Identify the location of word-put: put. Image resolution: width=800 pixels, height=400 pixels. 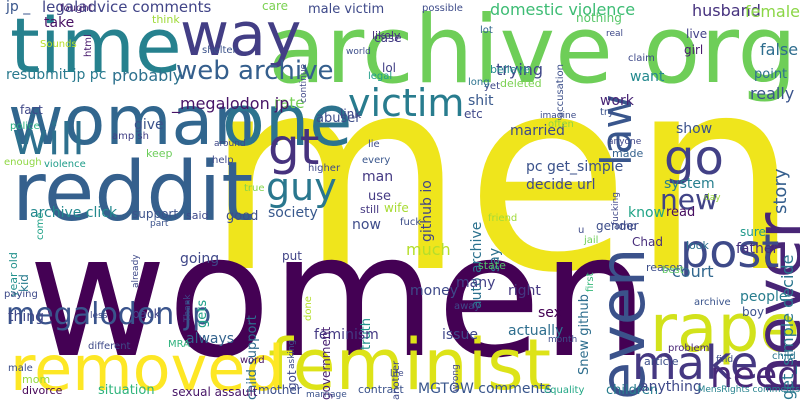
(292, 256).